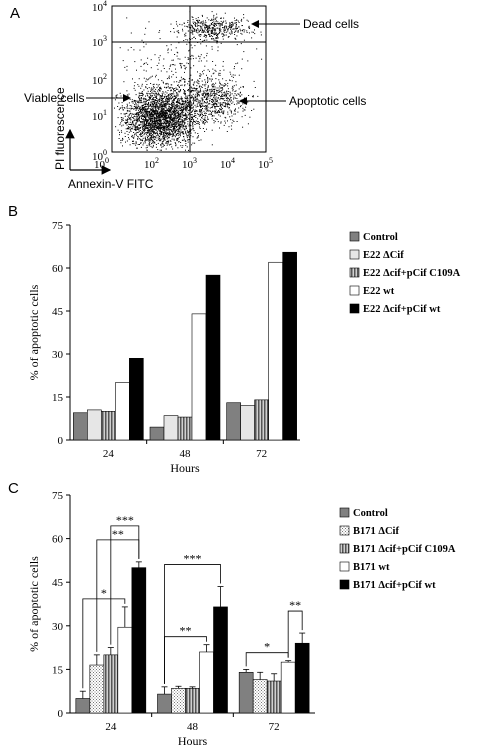 Image resolution: width=480 pixels, height=747 pixels. What do you see at coordinates (185, 468) in the screenshot?
I see `x-axis-label: Hours` at bounding box center [185, 468].